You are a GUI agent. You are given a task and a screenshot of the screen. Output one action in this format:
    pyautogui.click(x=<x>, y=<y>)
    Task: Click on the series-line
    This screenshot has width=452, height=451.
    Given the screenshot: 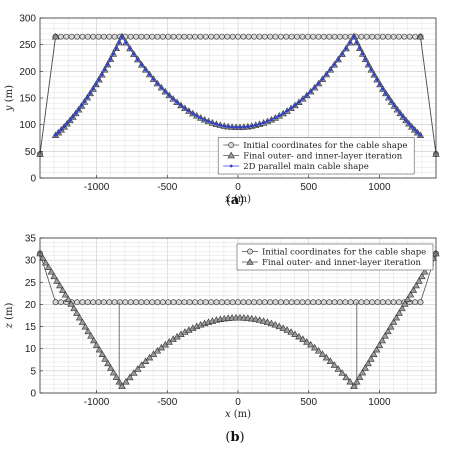 What is the action you would take?
    pyautogui.click(x=47, y=95)
    